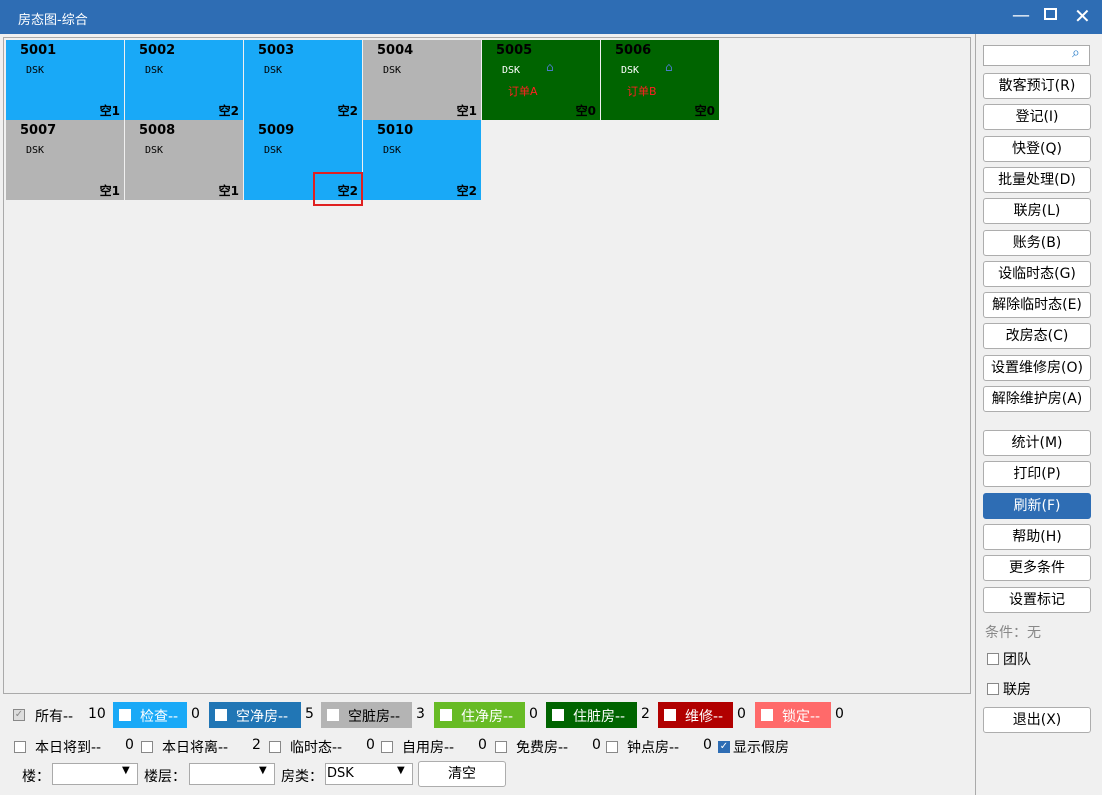  I want to click on legend-count: 5, so click(309, 714).